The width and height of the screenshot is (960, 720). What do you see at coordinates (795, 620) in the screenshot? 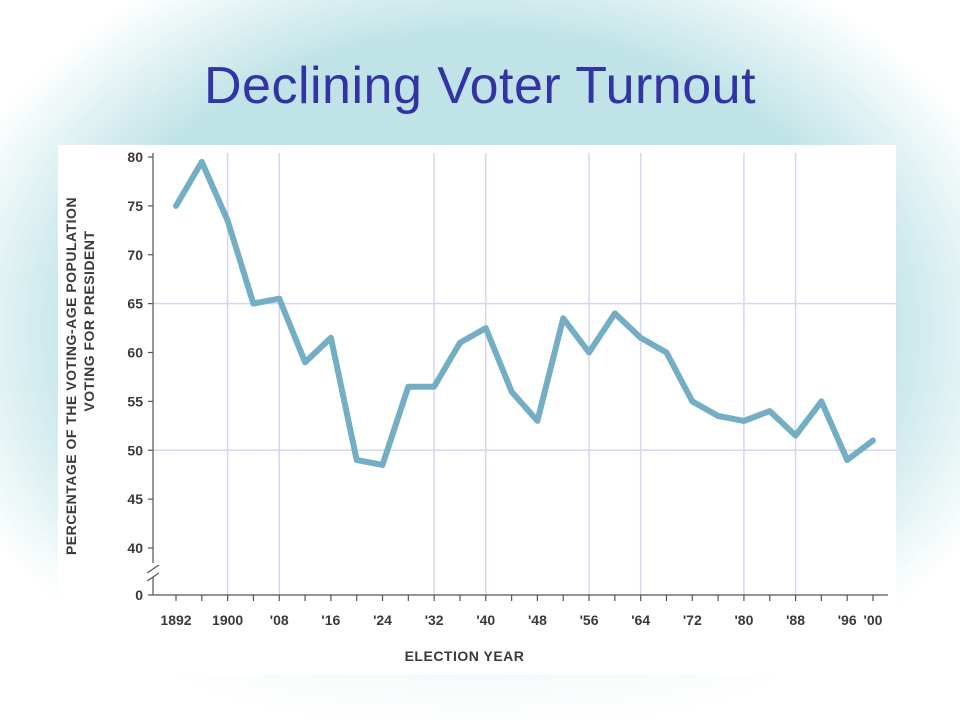
I see `x-tick-label-1988: '88` at bounding box center [795, 620].